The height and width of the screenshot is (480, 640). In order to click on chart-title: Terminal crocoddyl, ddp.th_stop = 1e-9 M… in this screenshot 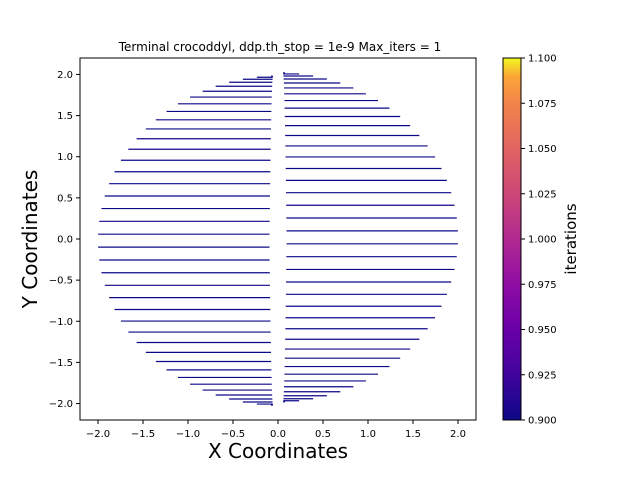, I will do `click(279, 47)`.